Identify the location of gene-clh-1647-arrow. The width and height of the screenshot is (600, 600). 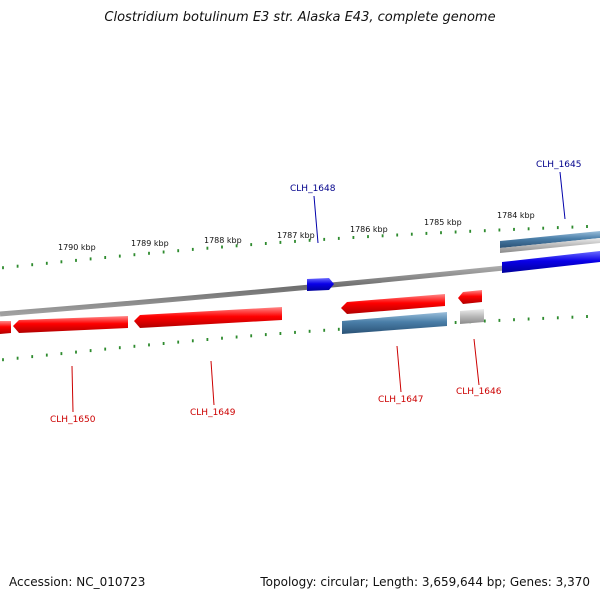
(393, 304).